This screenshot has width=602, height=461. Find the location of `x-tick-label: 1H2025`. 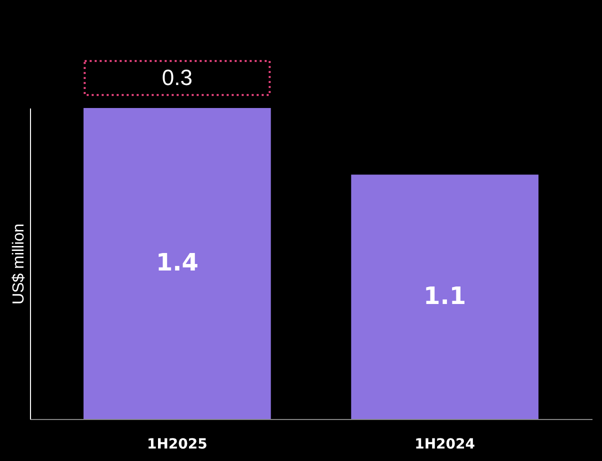

x-tick-label: 1H2025 is located at coordinates (177, 444).